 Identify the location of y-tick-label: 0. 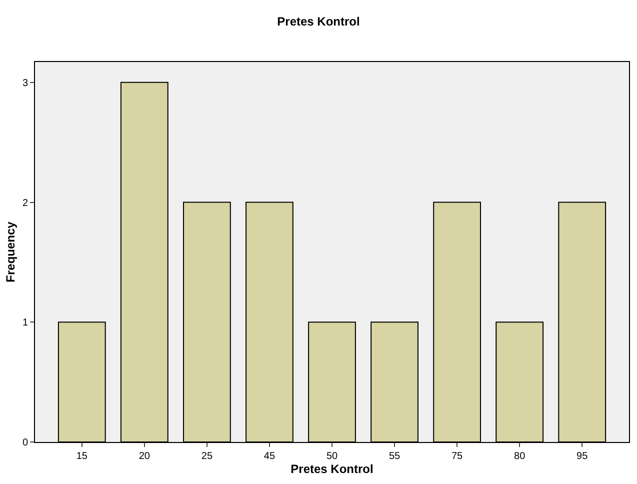
(25, 443).